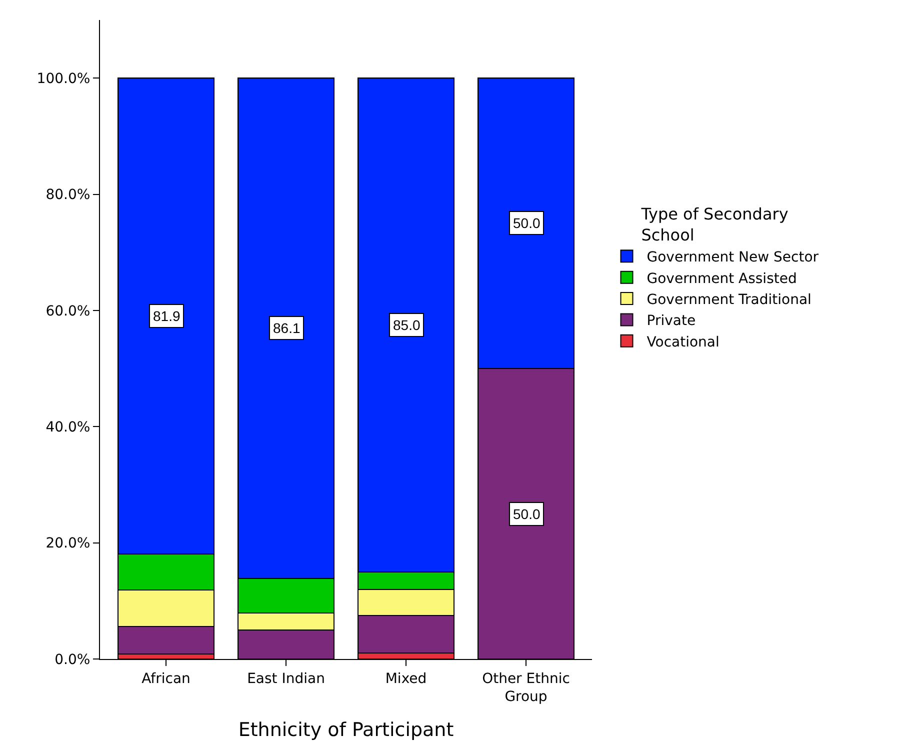 The height and width of the screenshot is (749, 912). What do you see at coordinates (721, 278) in the screenshot?
I see `legend-label: Government Assisted` at bounding box center [721, 278].